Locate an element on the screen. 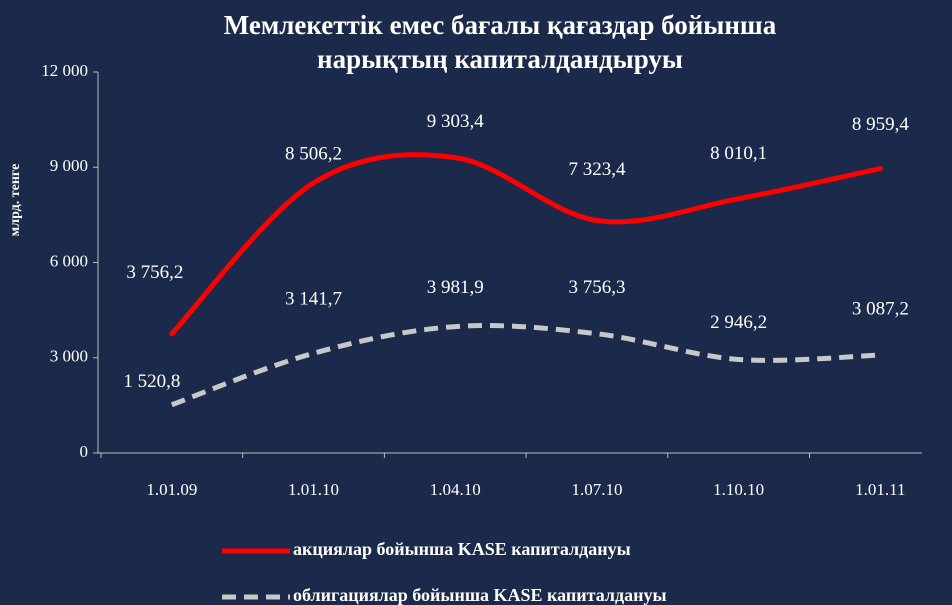 The image size is (952, 605). x-tick-label: 1.04.10 is located at coordinates (455, 489).